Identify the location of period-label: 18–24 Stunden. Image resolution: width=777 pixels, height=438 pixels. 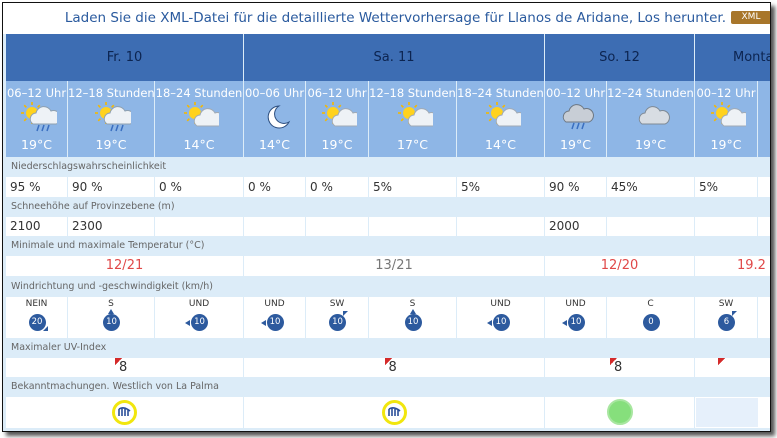
(199, 93).